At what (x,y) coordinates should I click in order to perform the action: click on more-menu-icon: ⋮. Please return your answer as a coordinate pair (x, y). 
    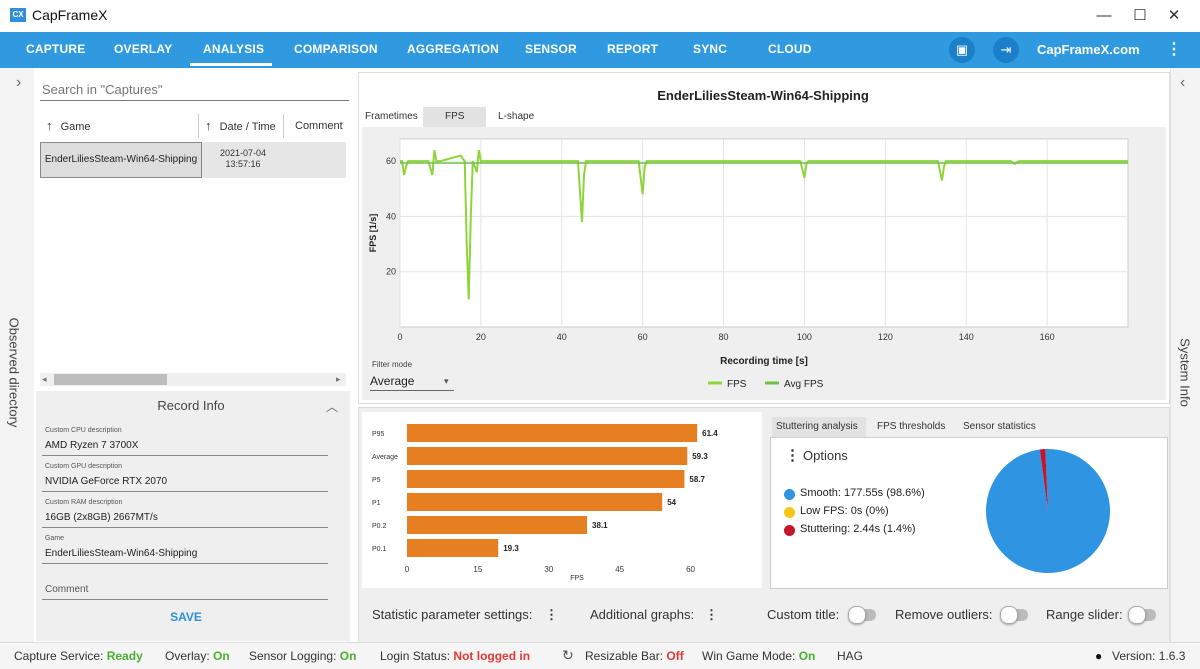
    Looking at the image, I should click on (1174, 49).